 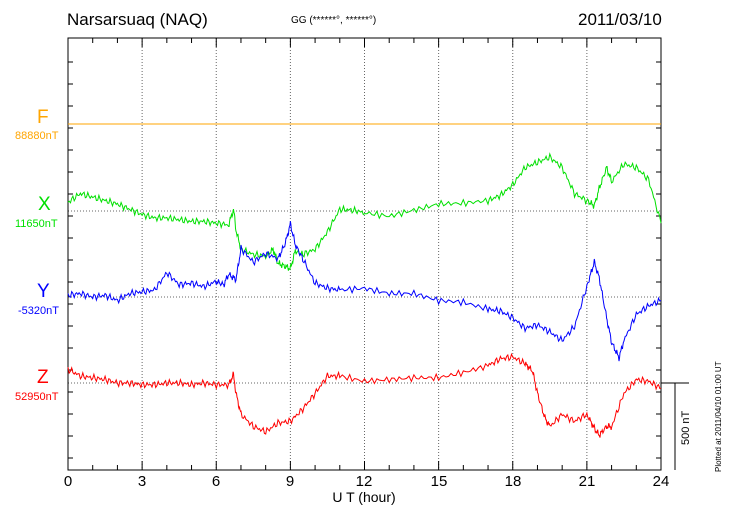 What do you see at coordinates (587, 481) in the screenshot?
I see `x-tick-label: 21` at bounding box center [587, 481].